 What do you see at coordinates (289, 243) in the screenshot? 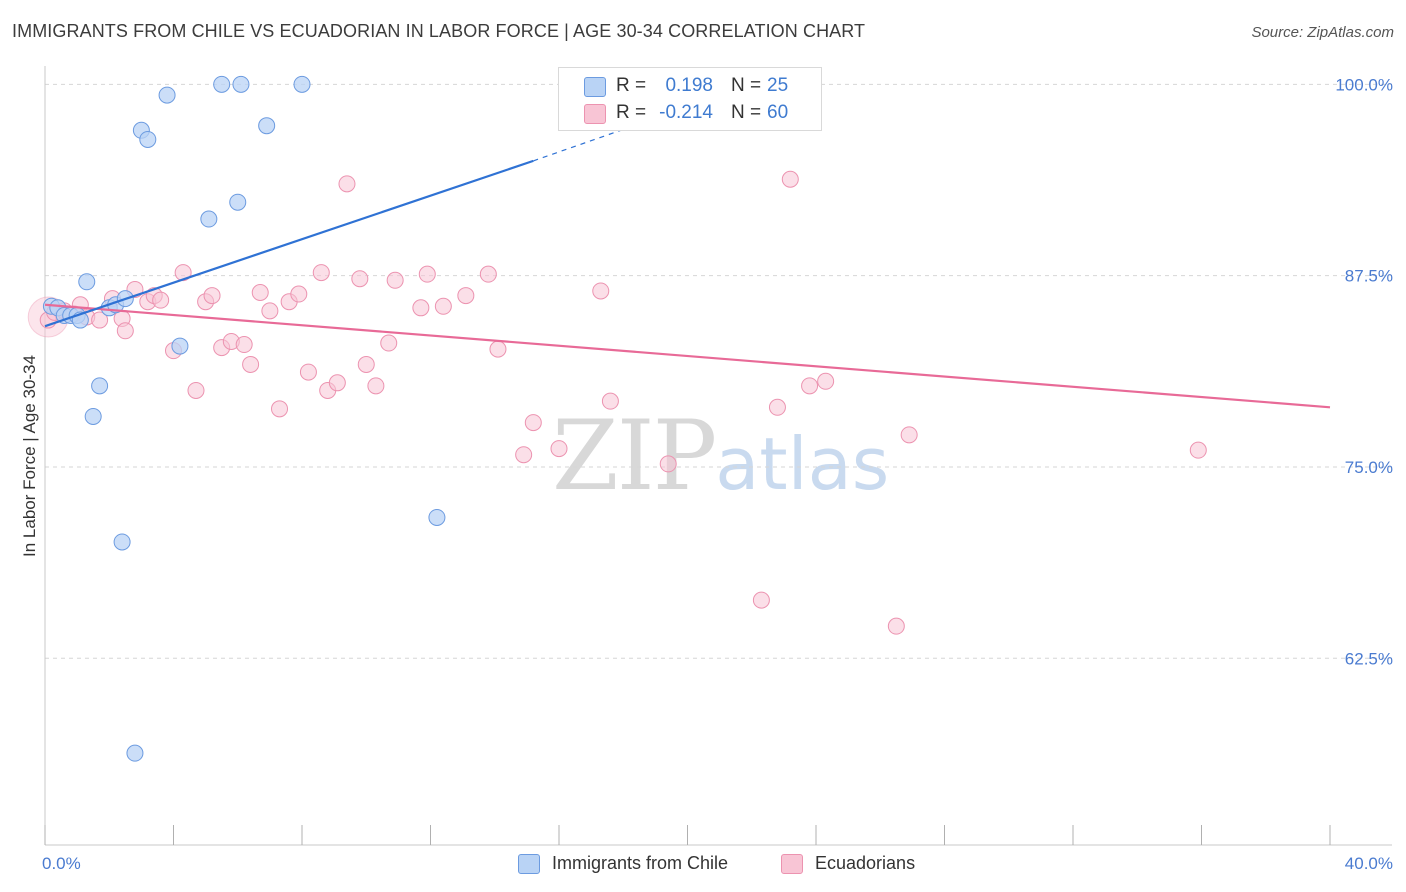
I see `chile-trend-line` at bounding box center [289, 243].